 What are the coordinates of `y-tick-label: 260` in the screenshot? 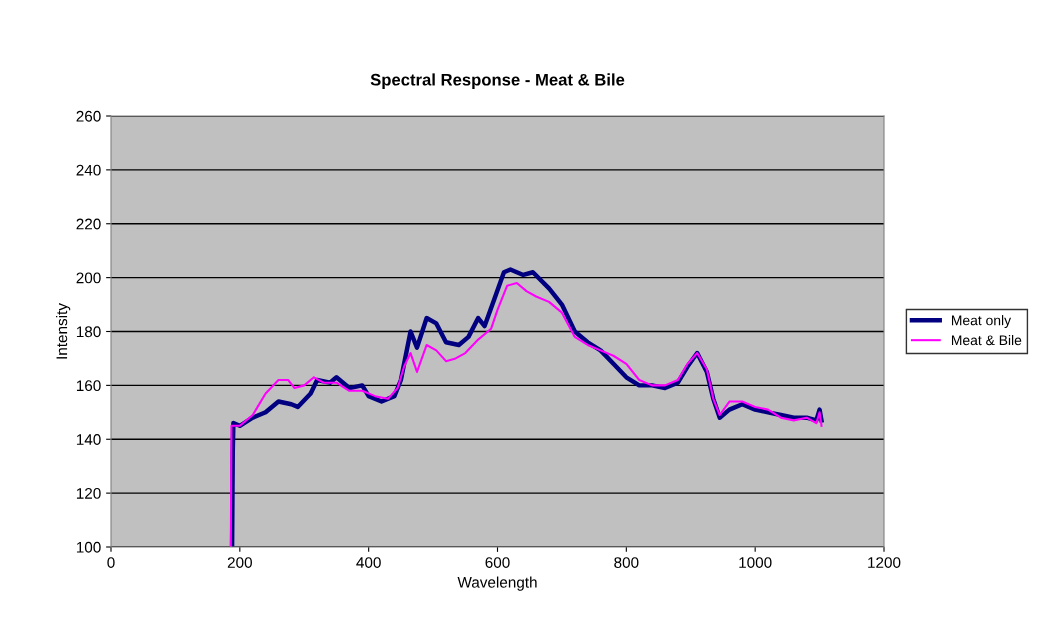 It's located at (88, 116).